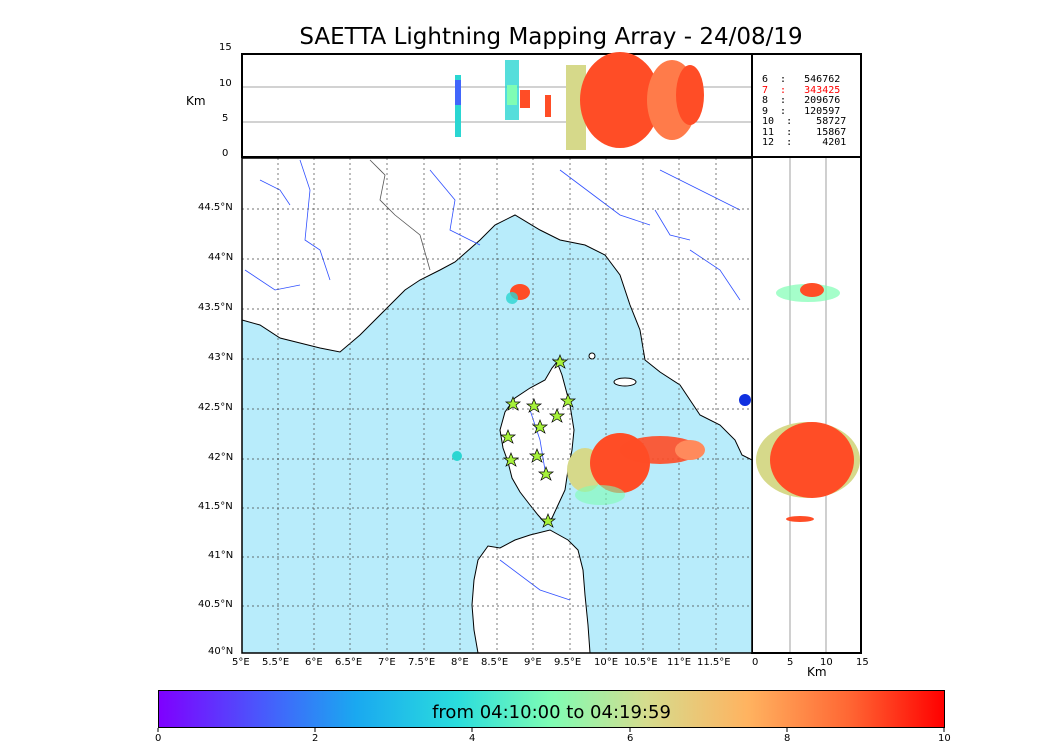 The image size is (1050, 750). Describe the element at coordinates (221, 555) in the screenshot. I see `lat-label: 41°N` at that location.